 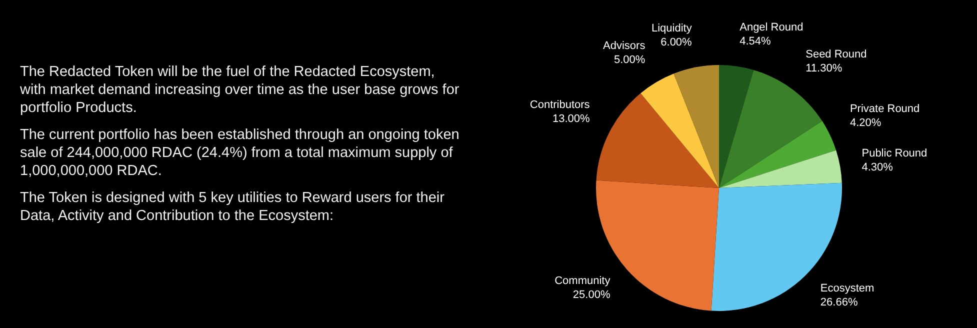 What do you see at coordinates (839, 302) in the screenshot?
I see `data-label: 26.66%` at bounding box center [839, 302].